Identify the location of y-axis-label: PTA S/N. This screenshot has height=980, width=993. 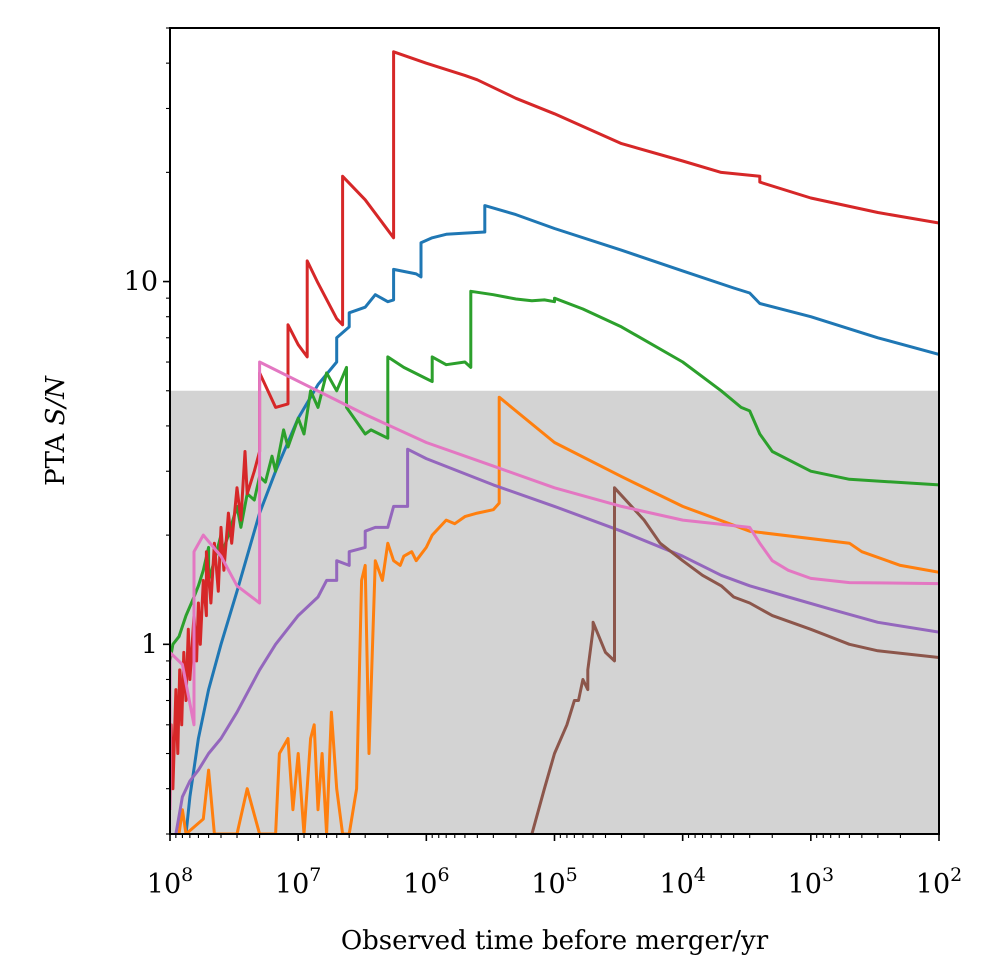
(56, 430).